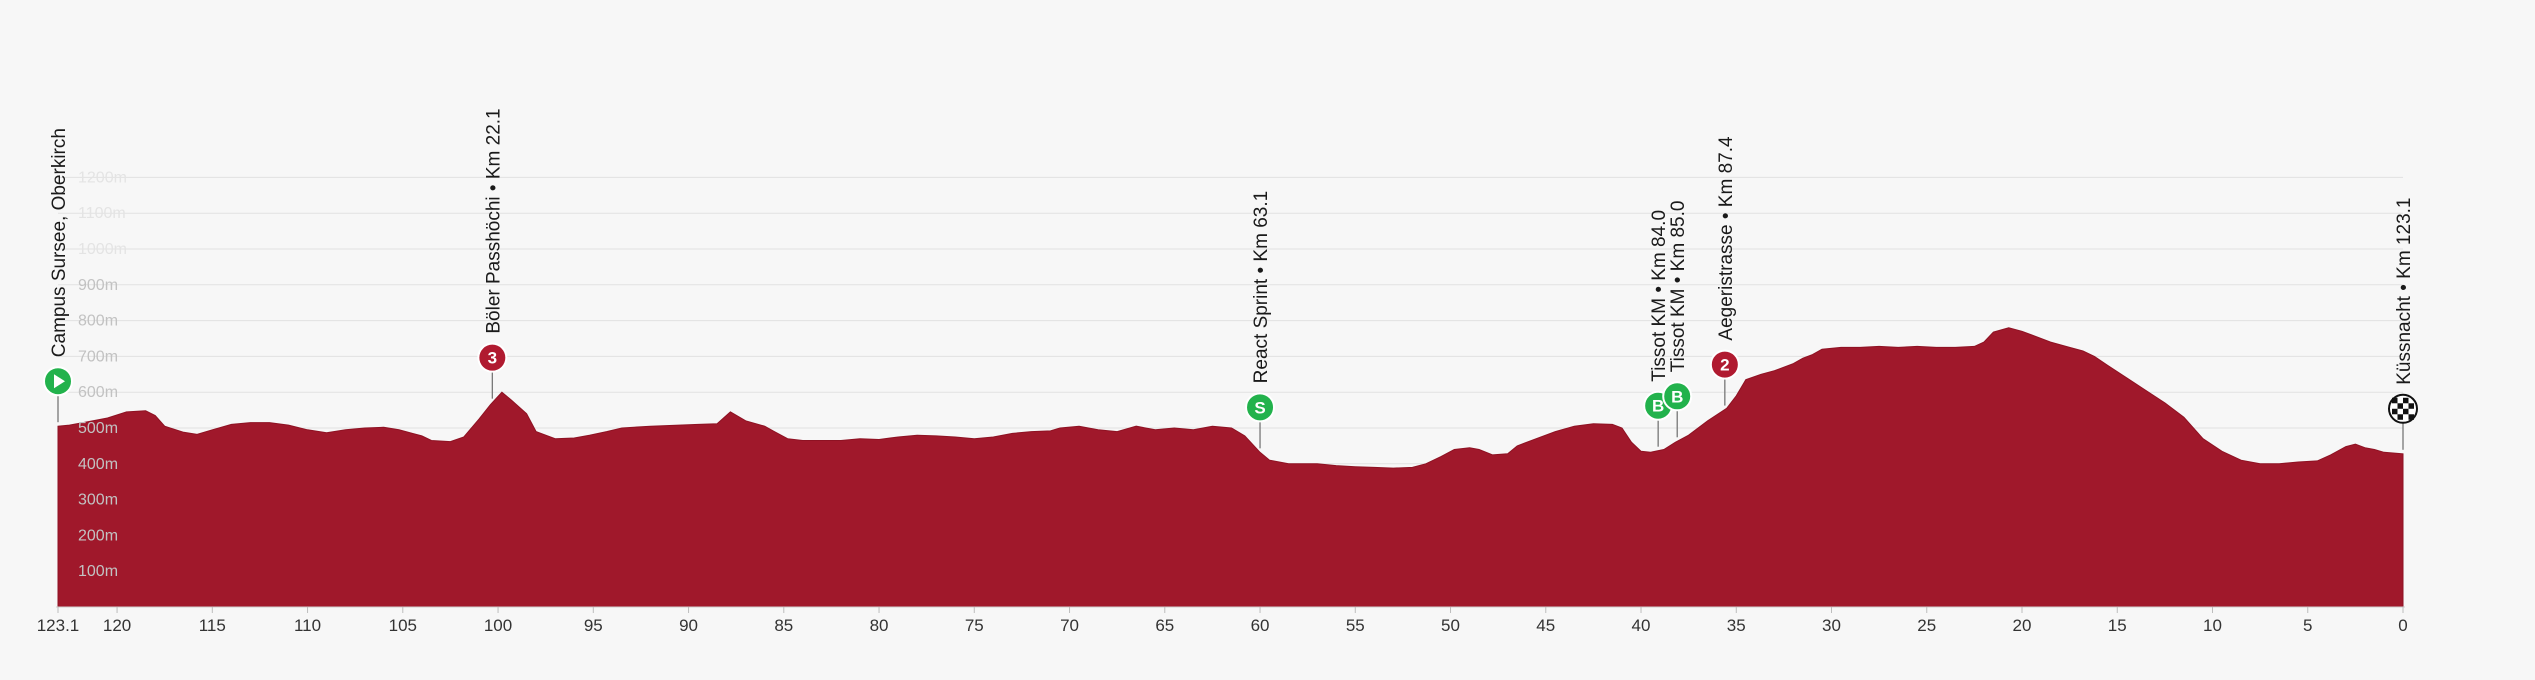 The image size is (2535, 680). I want to click on x-tick-label: 0, so click(2402, 625).